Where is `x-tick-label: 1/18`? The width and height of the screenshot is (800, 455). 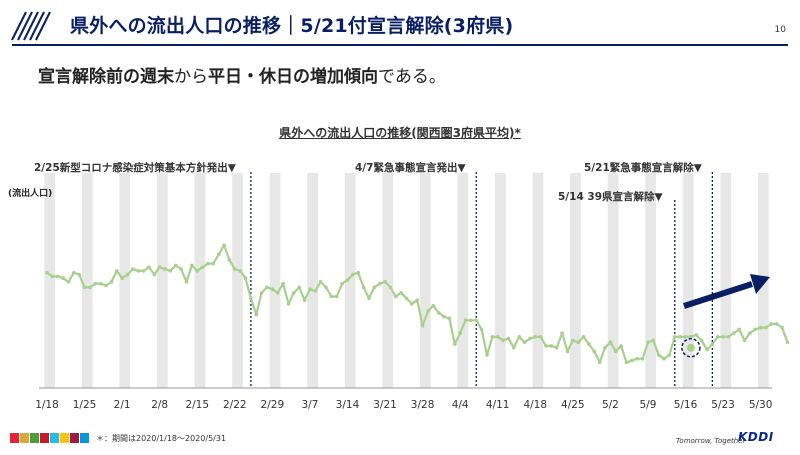 x-tick-label: 1/18 is located at coordinates (47, 405).